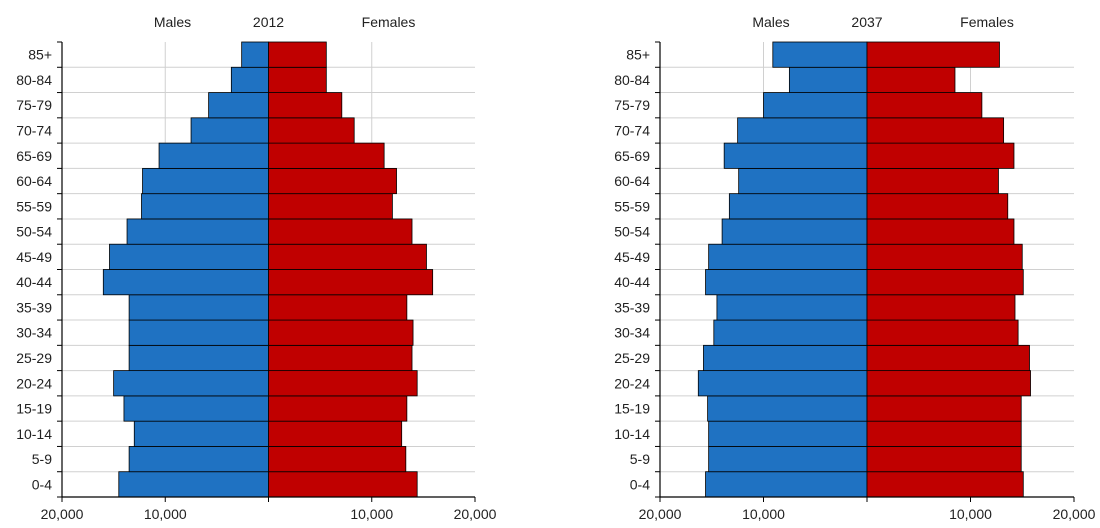  I want to click on age-group-label: 80-84, so click(34, 80).